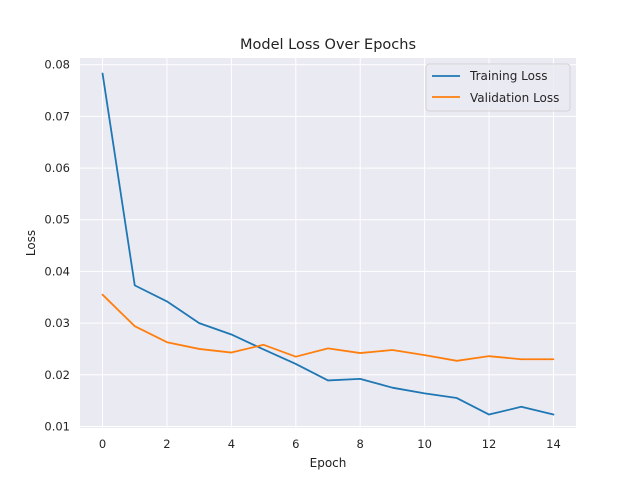 Image resolution: width=640 pixels, height=480 pixels. I want to click on x-axis-label: Epoch, so click(328, 463).